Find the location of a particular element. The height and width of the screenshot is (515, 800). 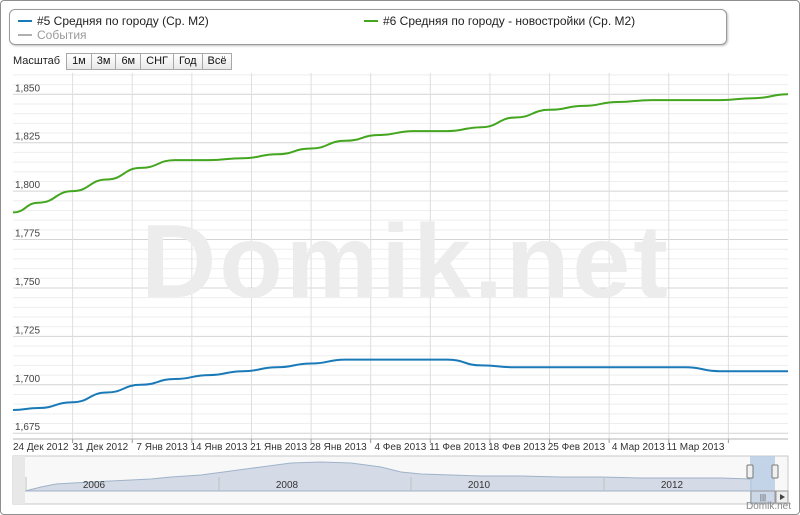

scrollbar-grip-icon: ||| is located at coordinates (763, 497).